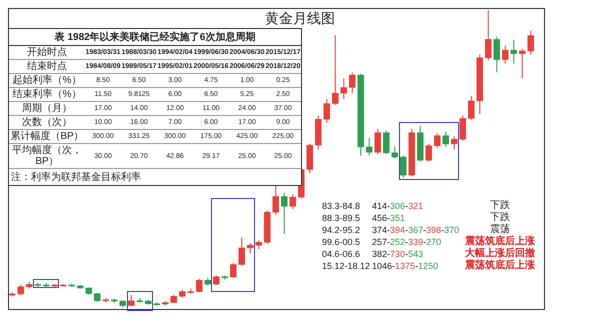 The width and height of the screenshot is (600, 319). Describe the element at coordinates (47, 109) in the screenshot. I see `annotation: 周期（月）` at that location.